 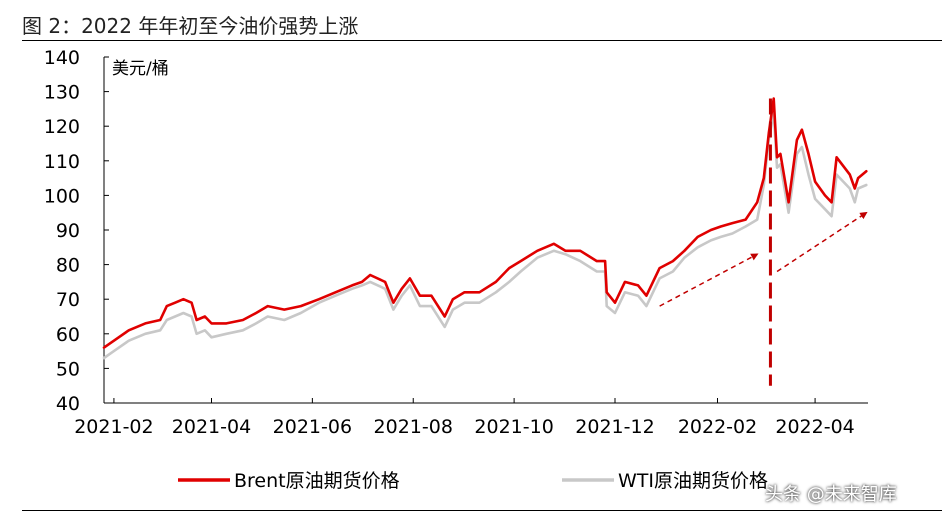 What do you see at coordinates (513, 427) in the screenshot?
I see `x-tick-label: 2021-10` at bounding box center [513, 427].